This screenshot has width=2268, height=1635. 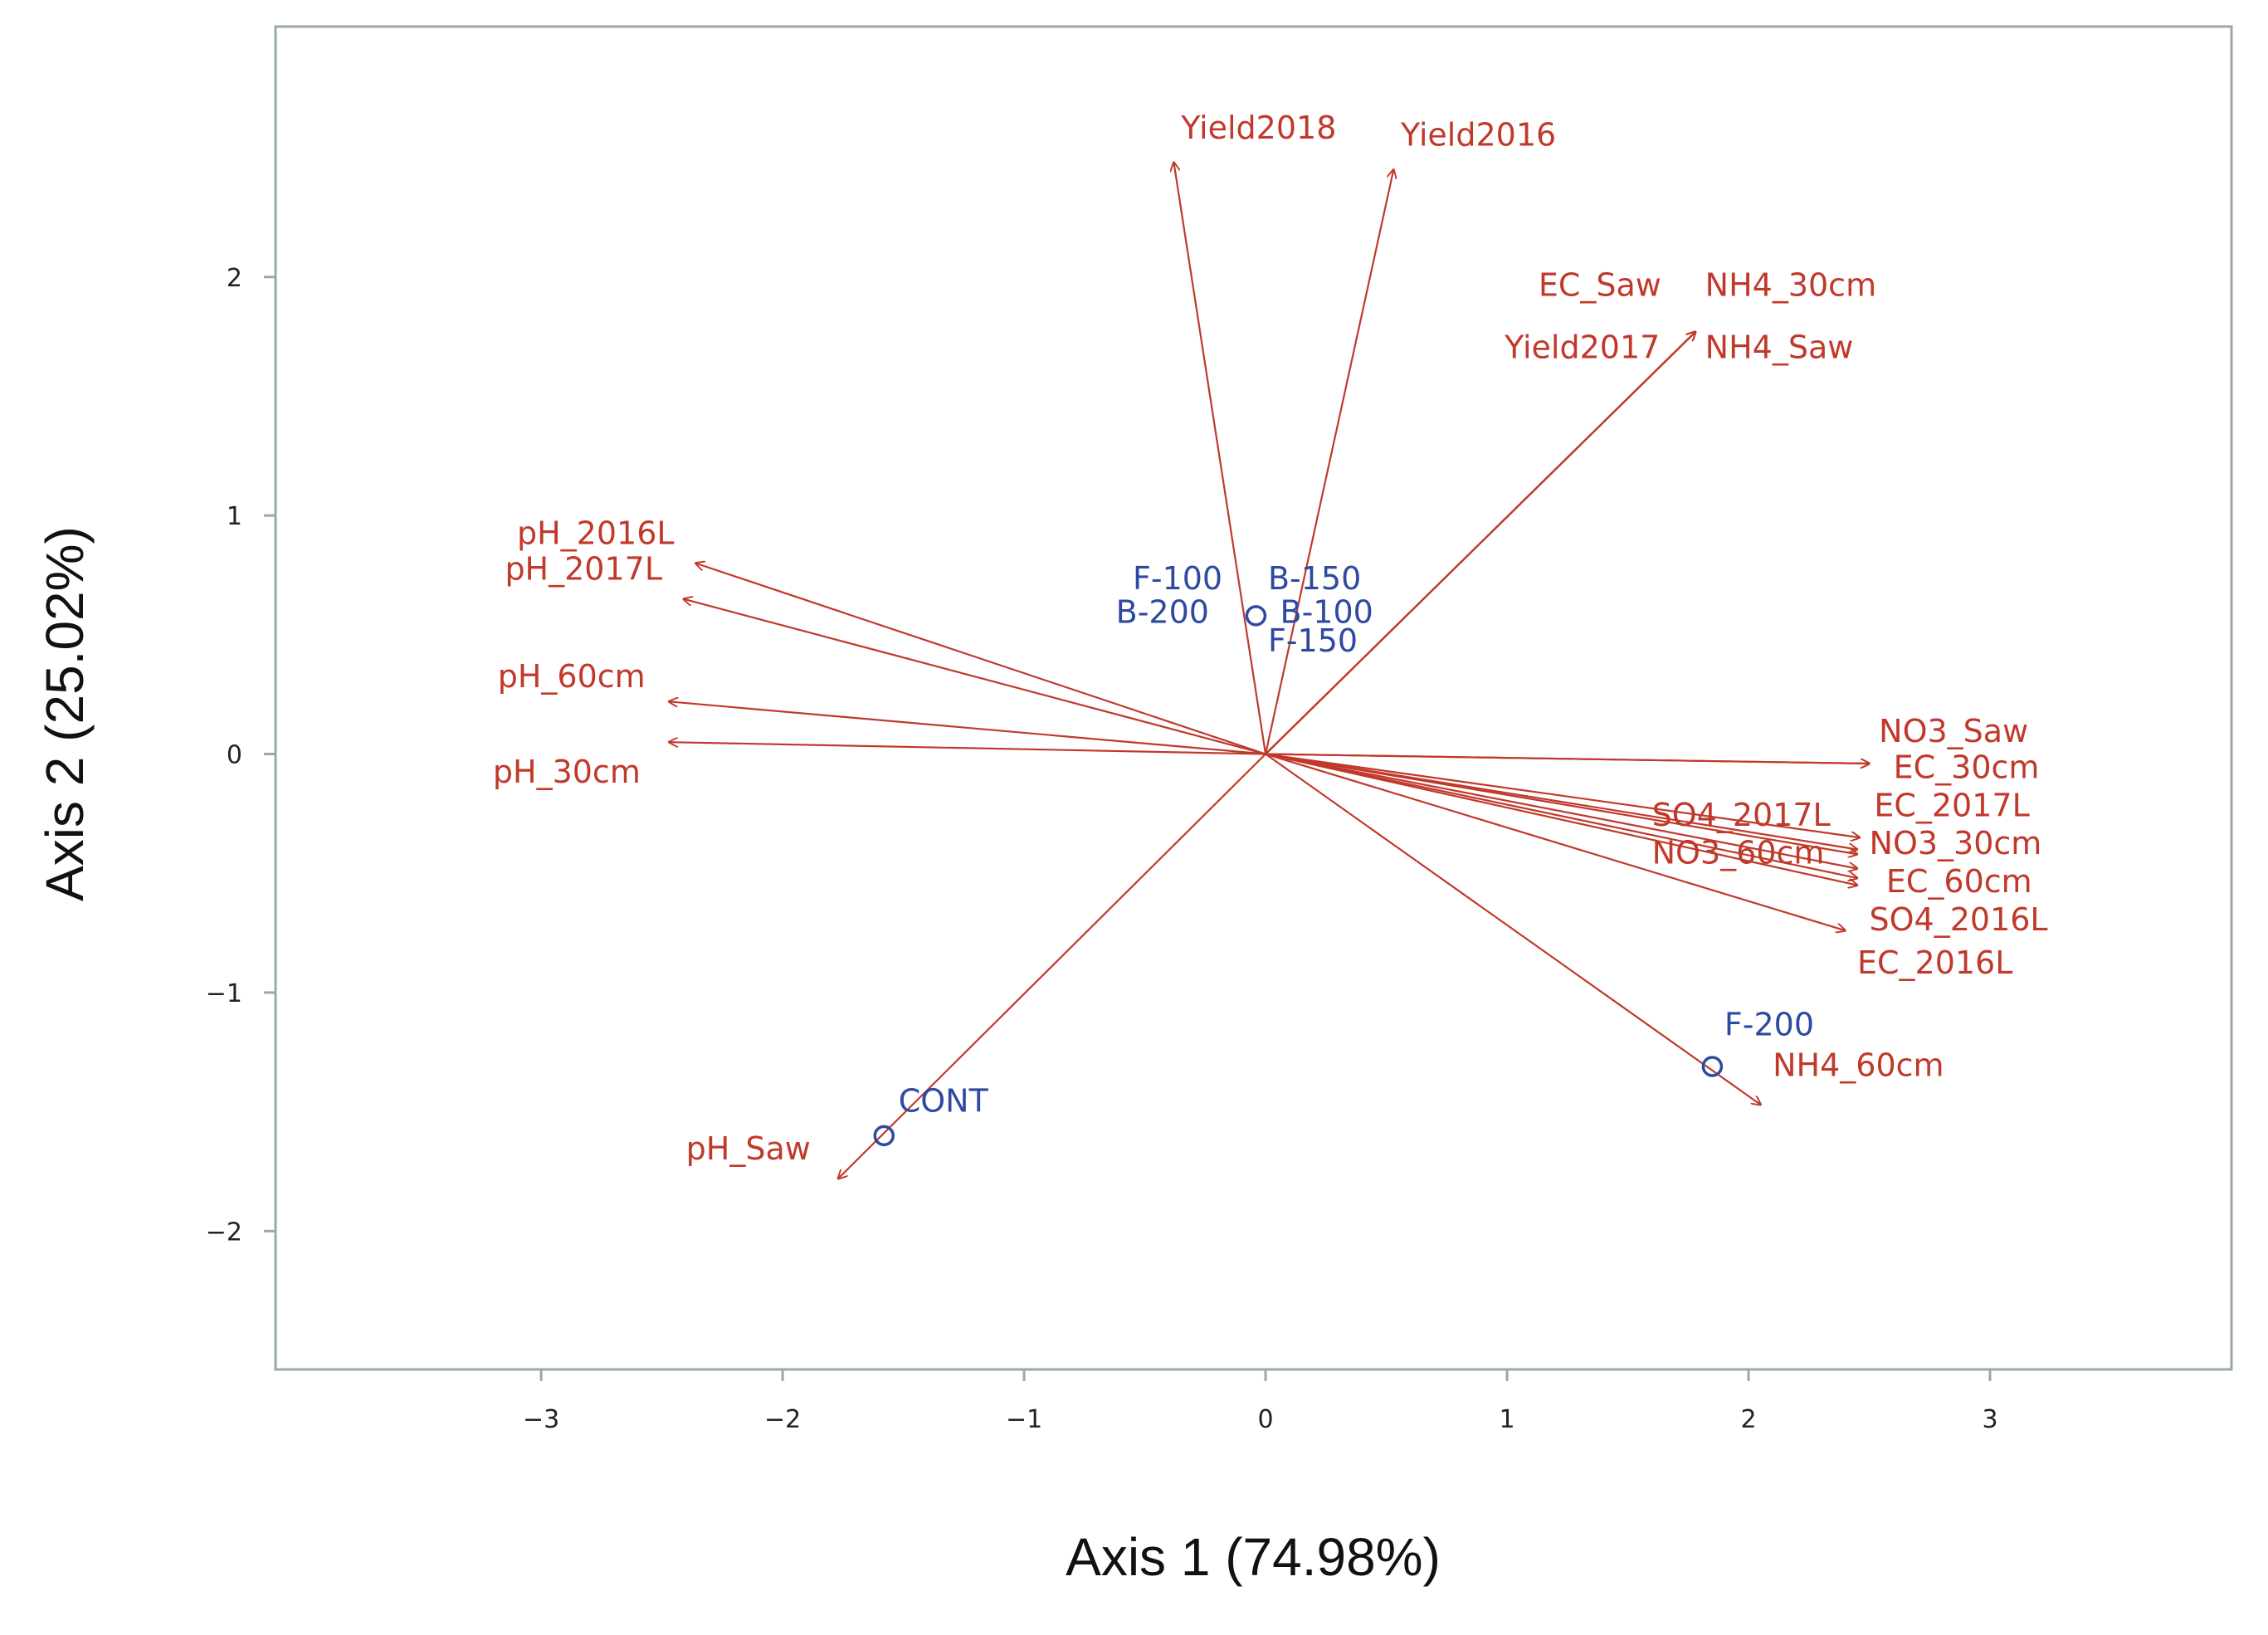 I want to click on vector-ph-60cm, so click(x=968, y=728).